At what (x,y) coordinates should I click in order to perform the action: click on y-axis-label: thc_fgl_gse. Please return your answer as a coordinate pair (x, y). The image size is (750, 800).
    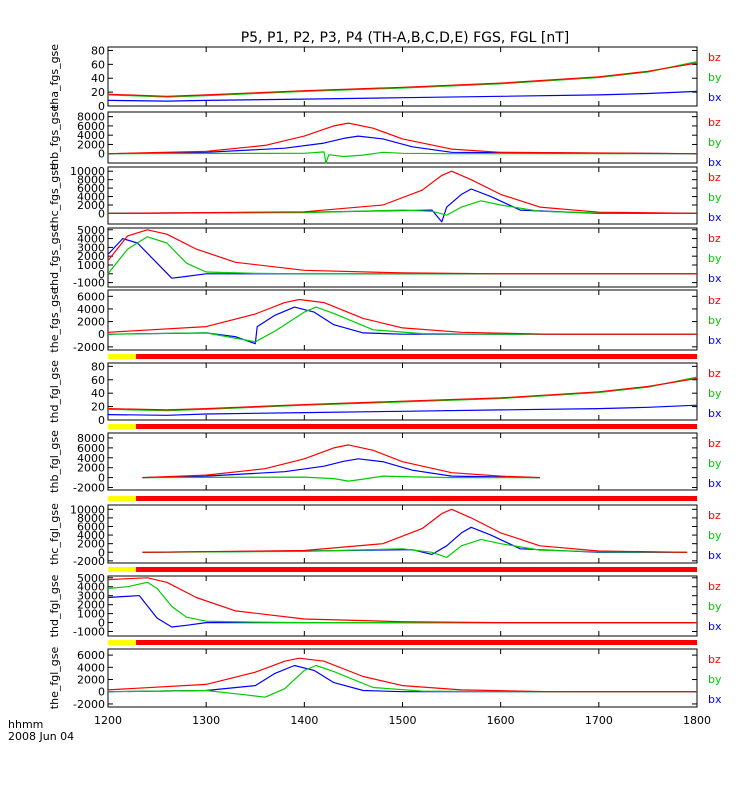
    Looking at the image, I should click on (54, 534).